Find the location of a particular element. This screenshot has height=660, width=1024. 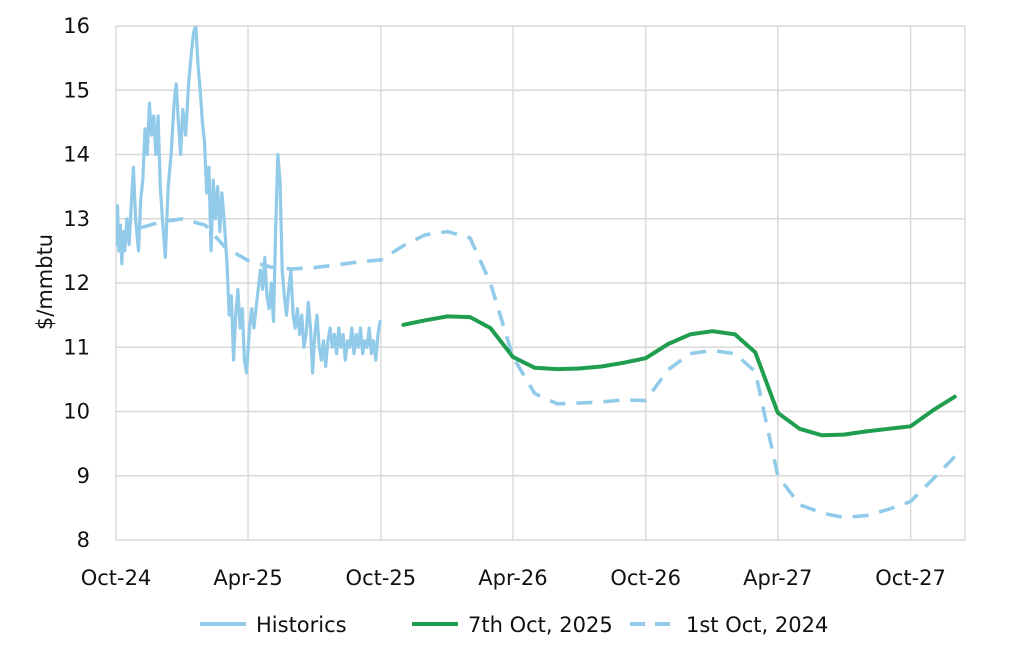

y-tick-label: 8 is located at coordinates (83, 540).